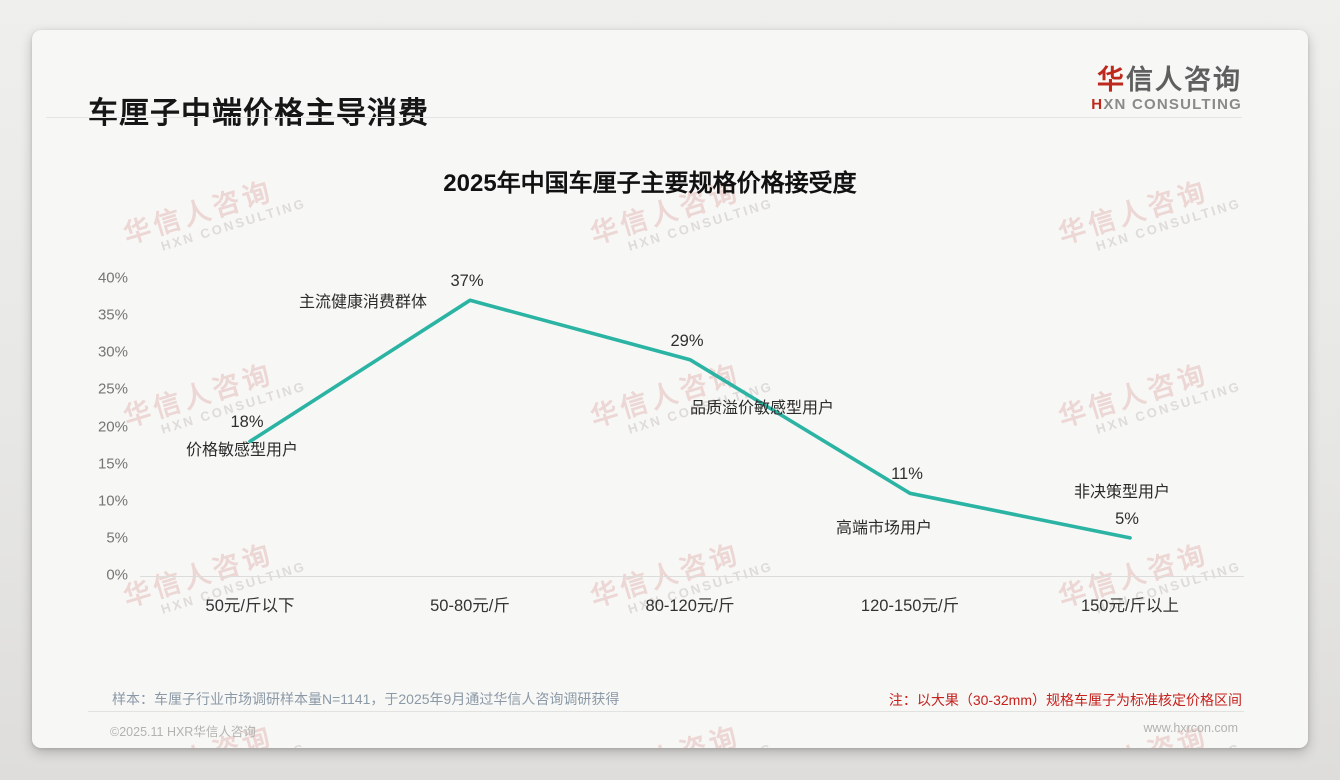 The height and width of the screenshot is (780, 1340). Describe the element at coordinates (112, 389) in the screenshot. I see `y-tick-label: 25%` at that location.